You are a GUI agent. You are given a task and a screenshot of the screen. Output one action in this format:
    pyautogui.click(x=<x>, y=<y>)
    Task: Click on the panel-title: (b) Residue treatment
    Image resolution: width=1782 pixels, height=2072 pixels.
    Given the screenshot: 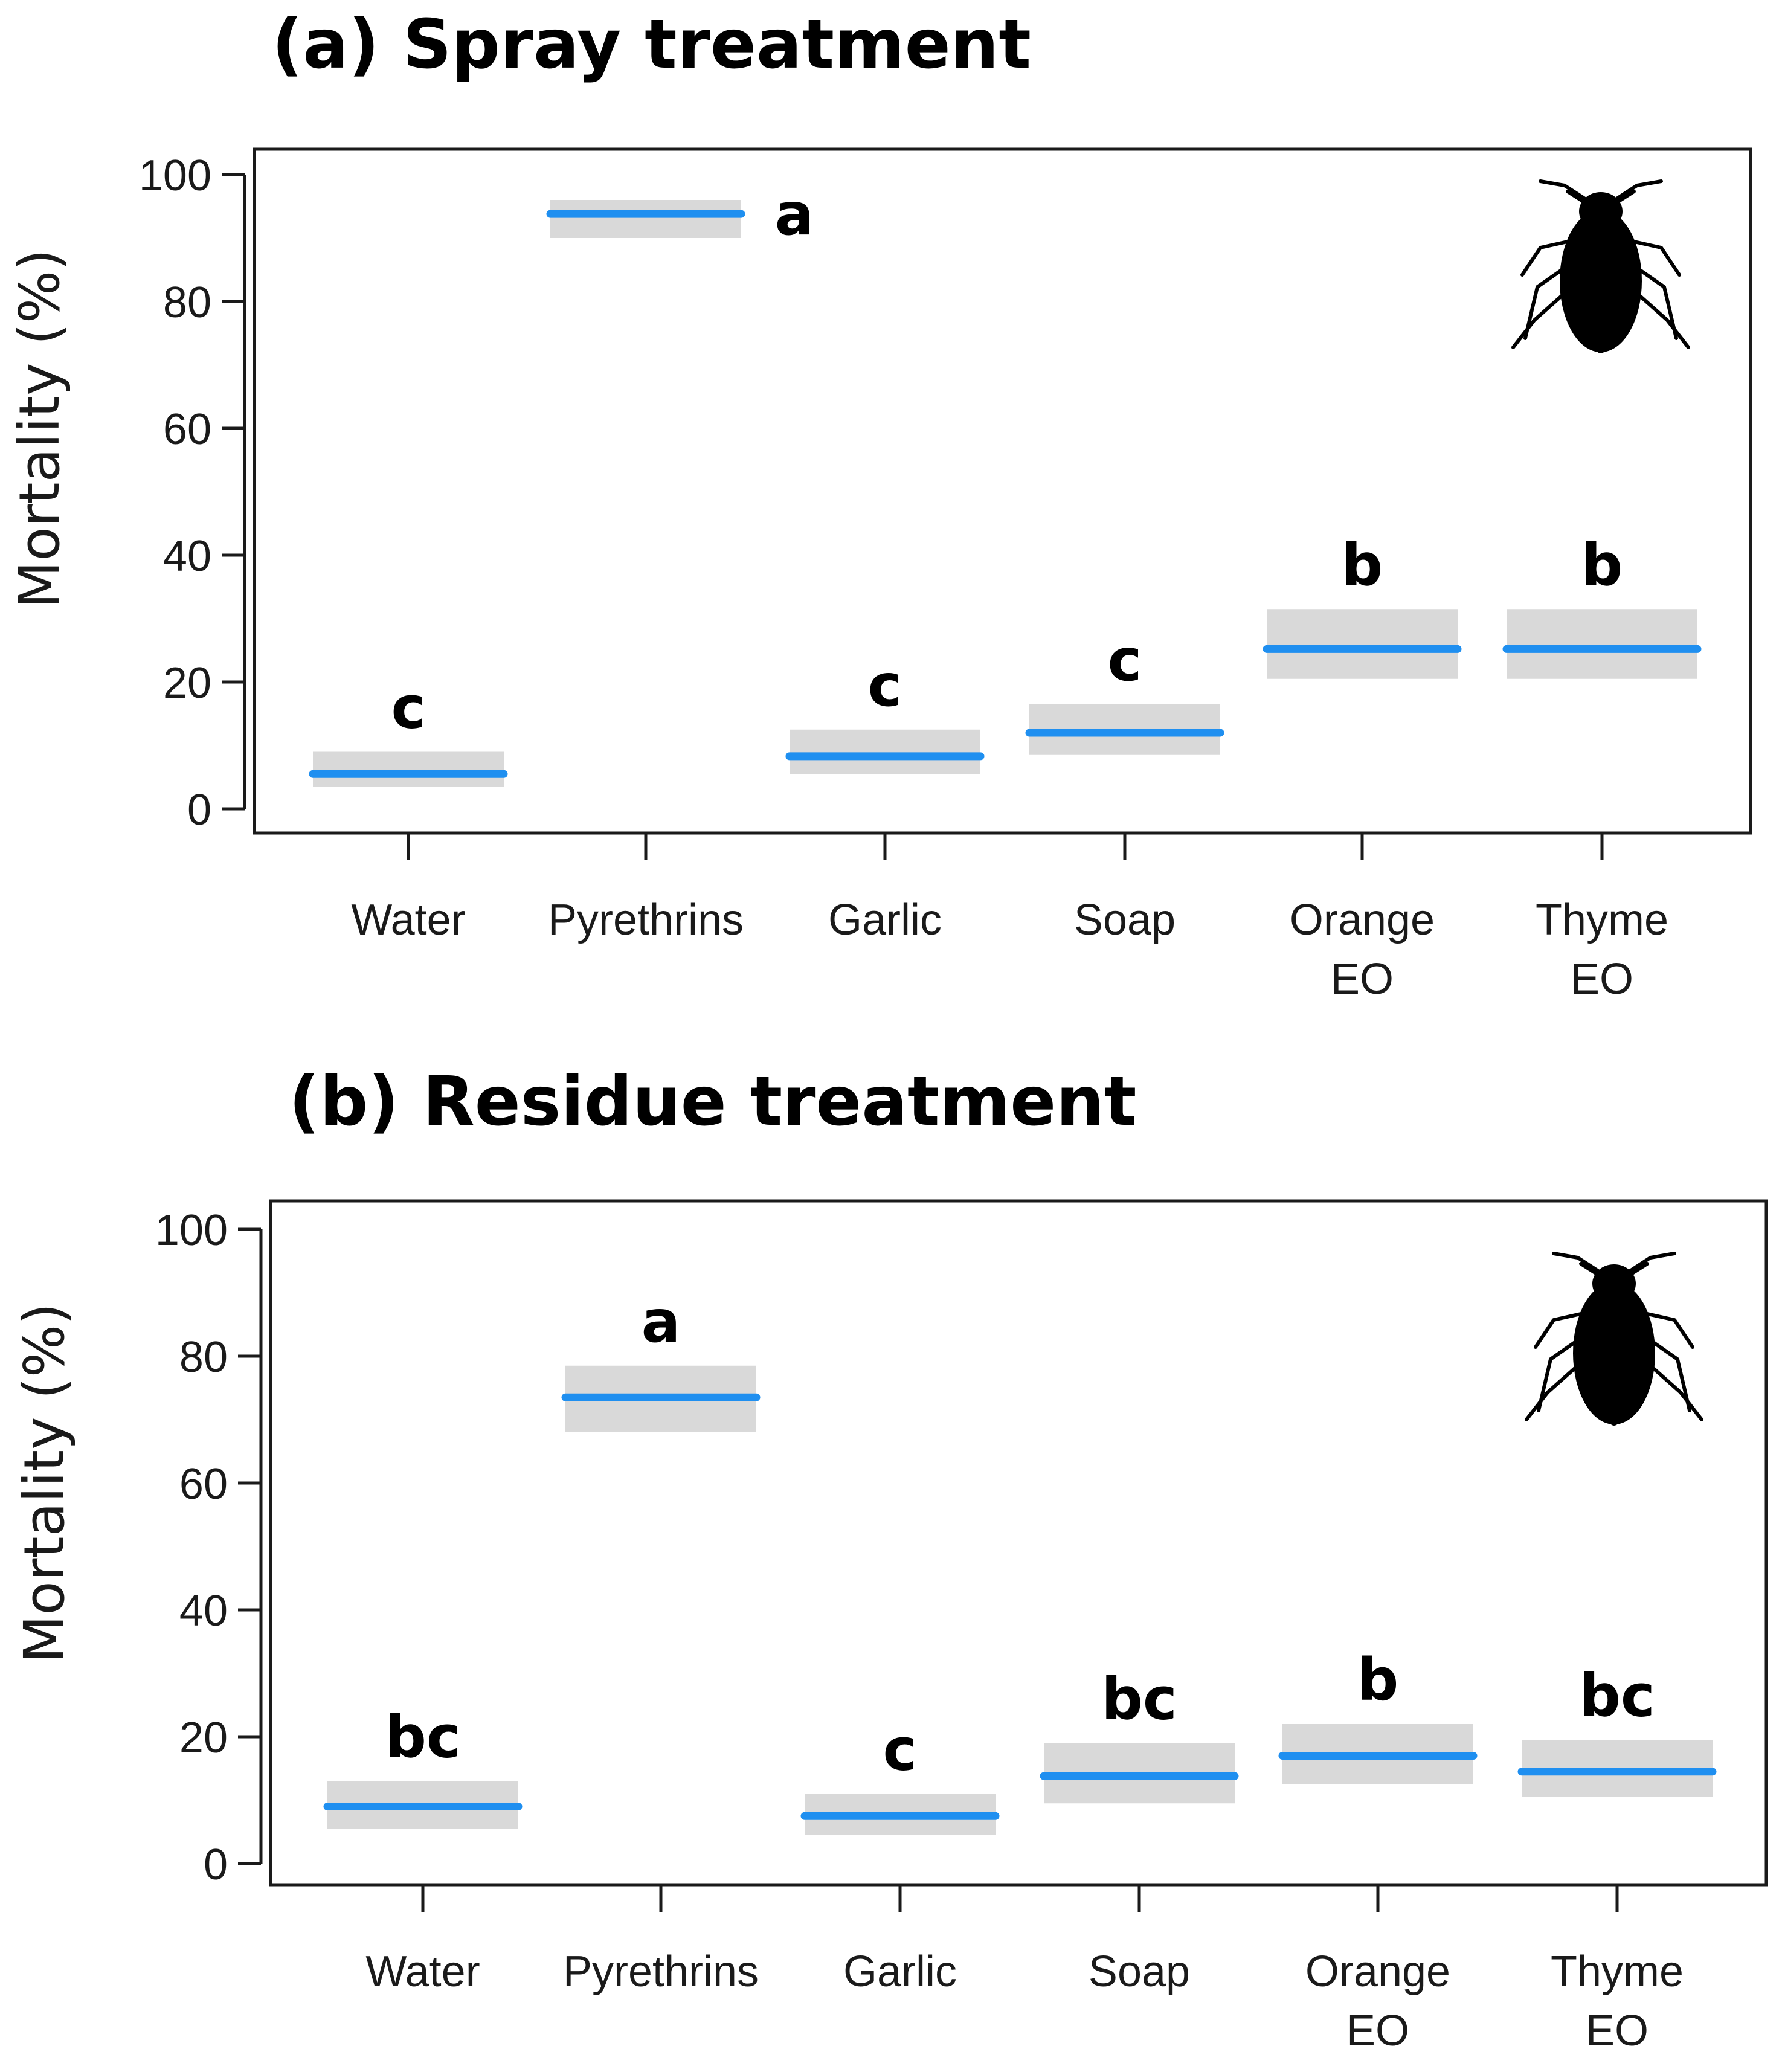 What is the action you would take?
    pyautogui.click(x=712, y=1102)
    